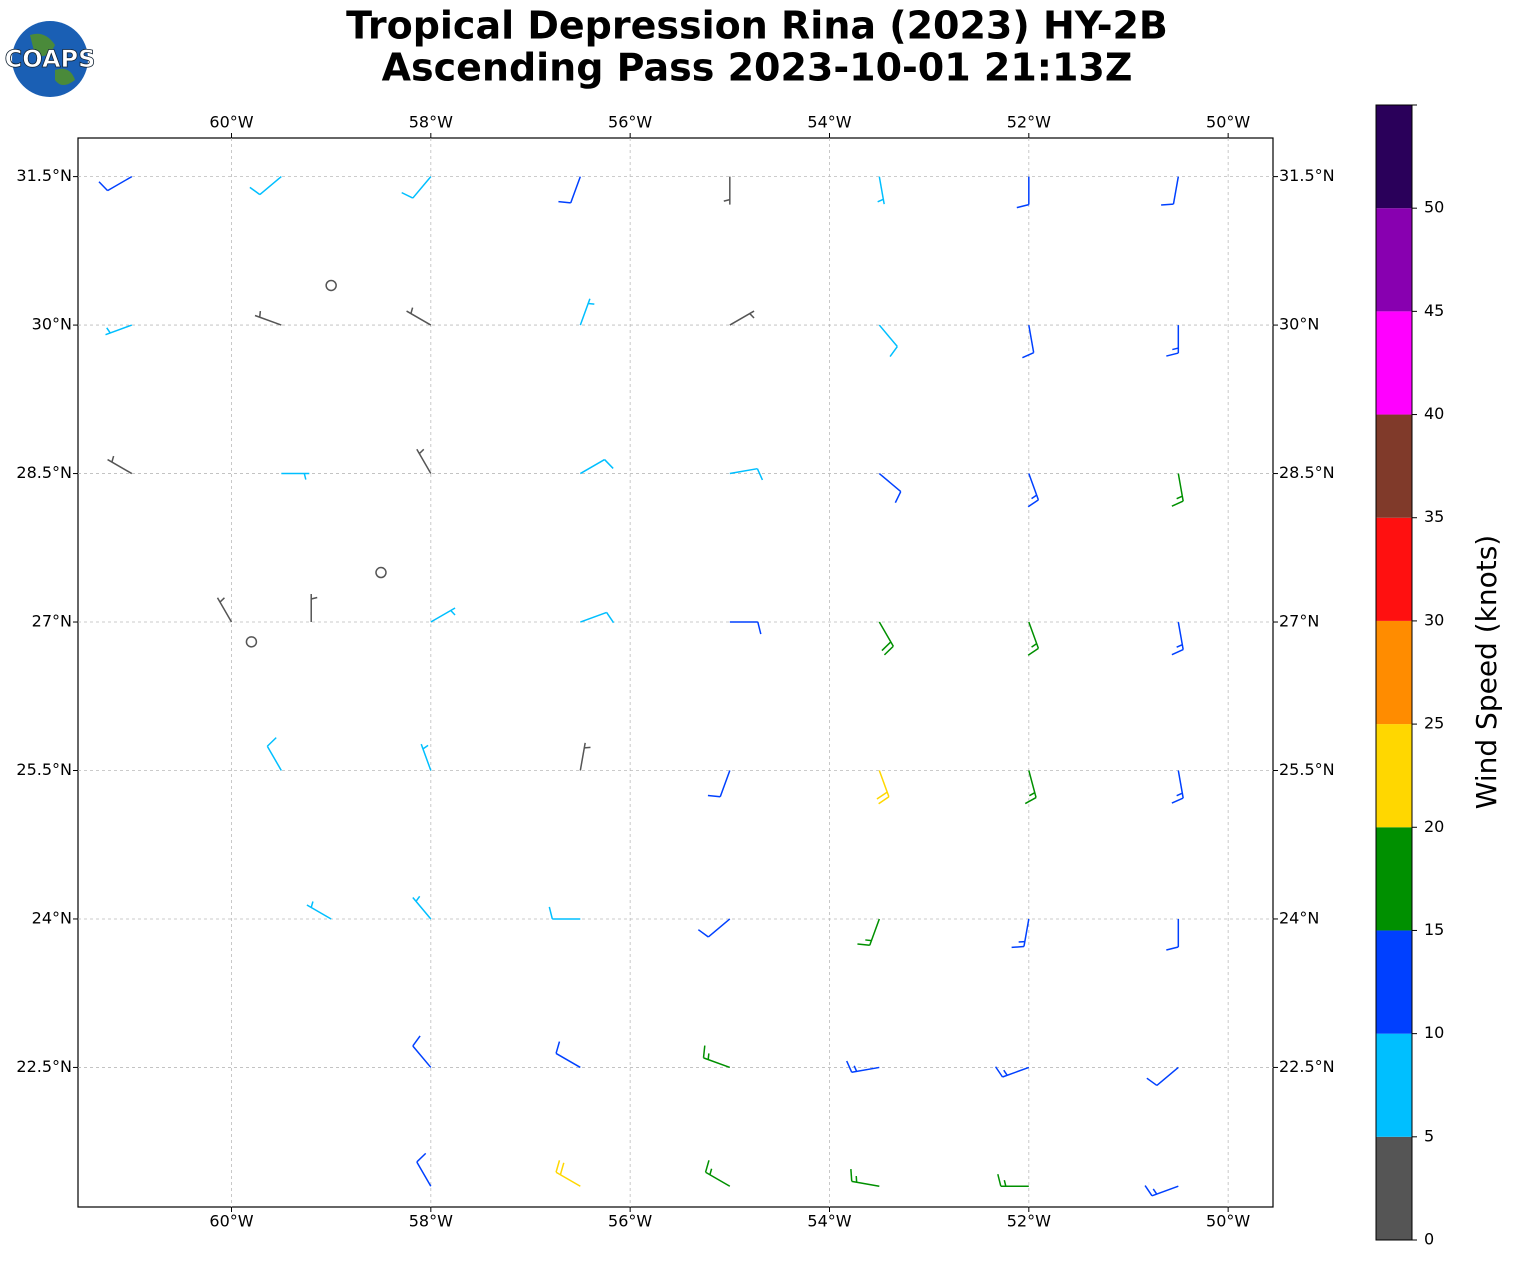  Describe the element at coordinates (1434, 516) in the screenshot. I see `colorbar-tick-label: 35` at that location.